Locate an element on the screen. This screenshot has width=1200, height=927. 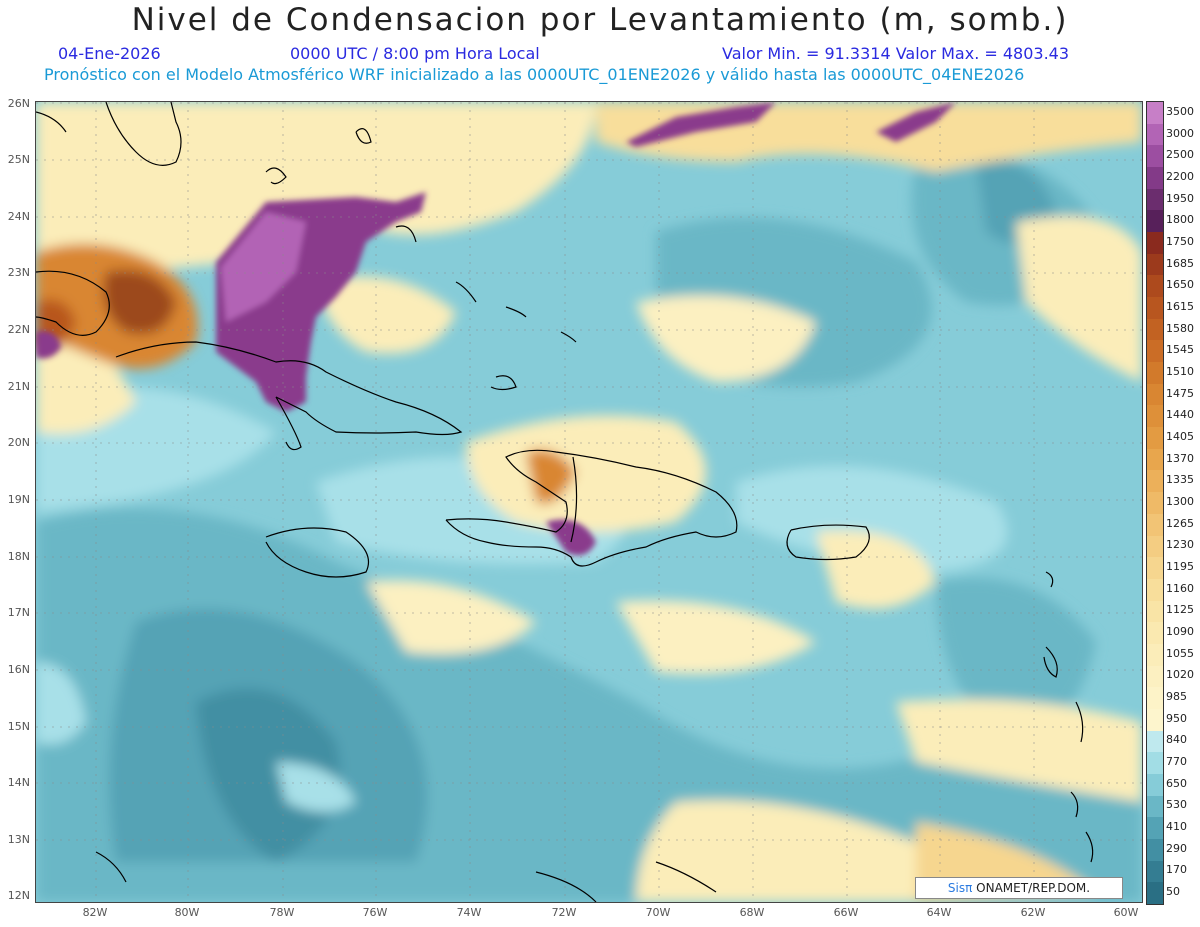
colorbar-label: 1265 is located at coordinates (1180, 523).